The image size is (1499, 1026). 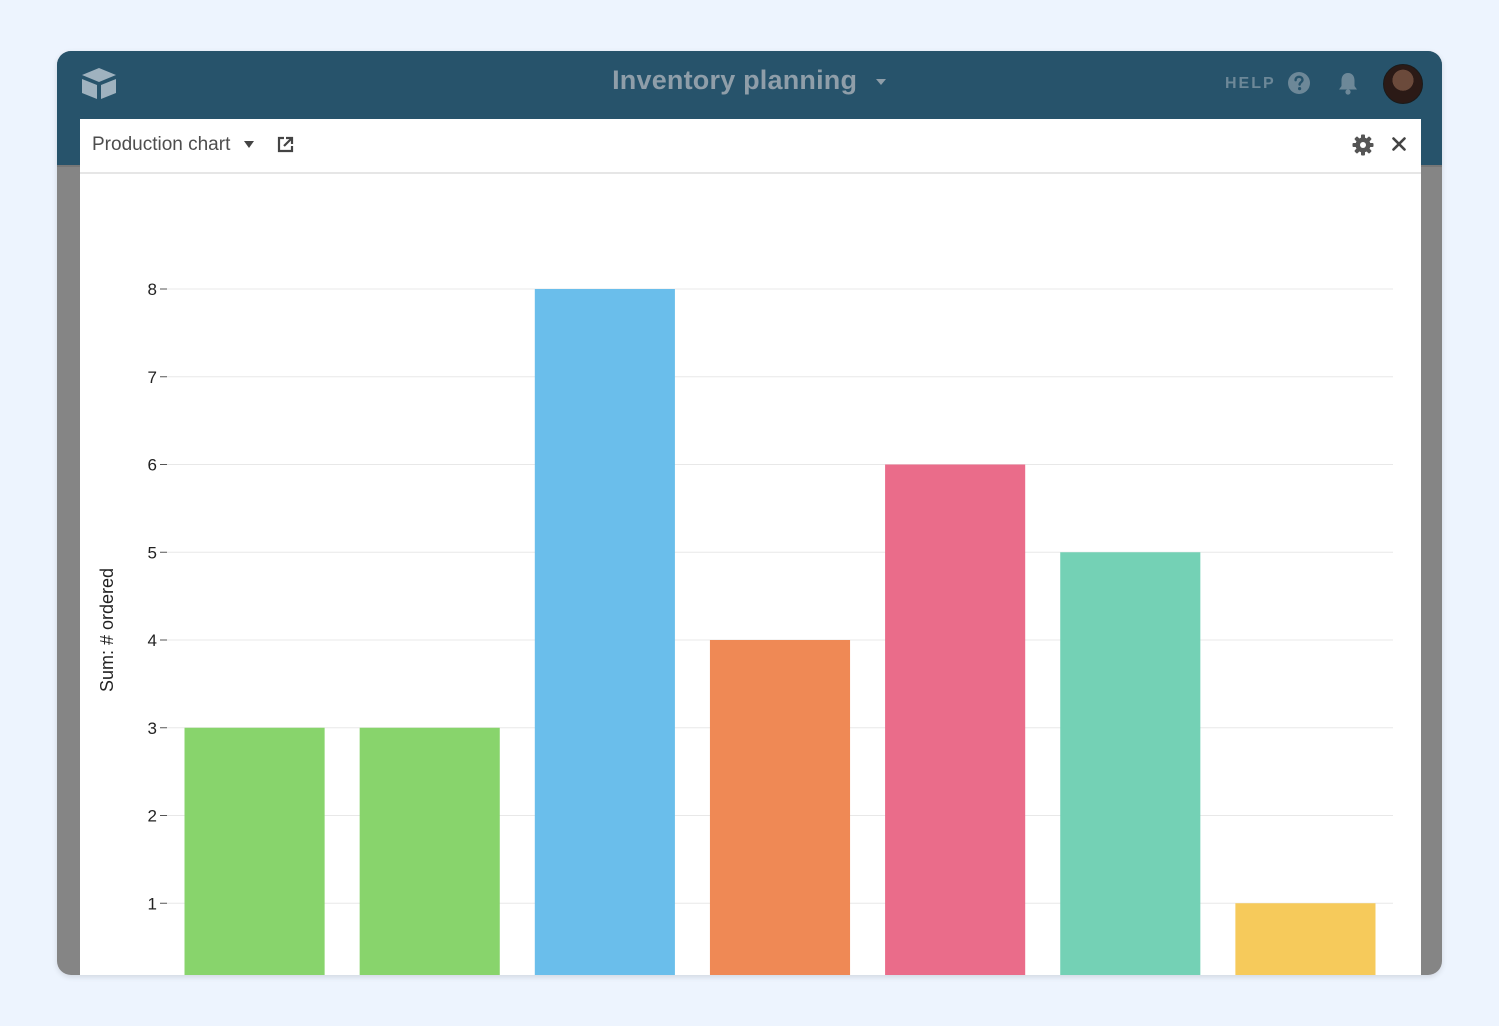 I want to click on y-tick-label: 5, so click(x=152, y=552).